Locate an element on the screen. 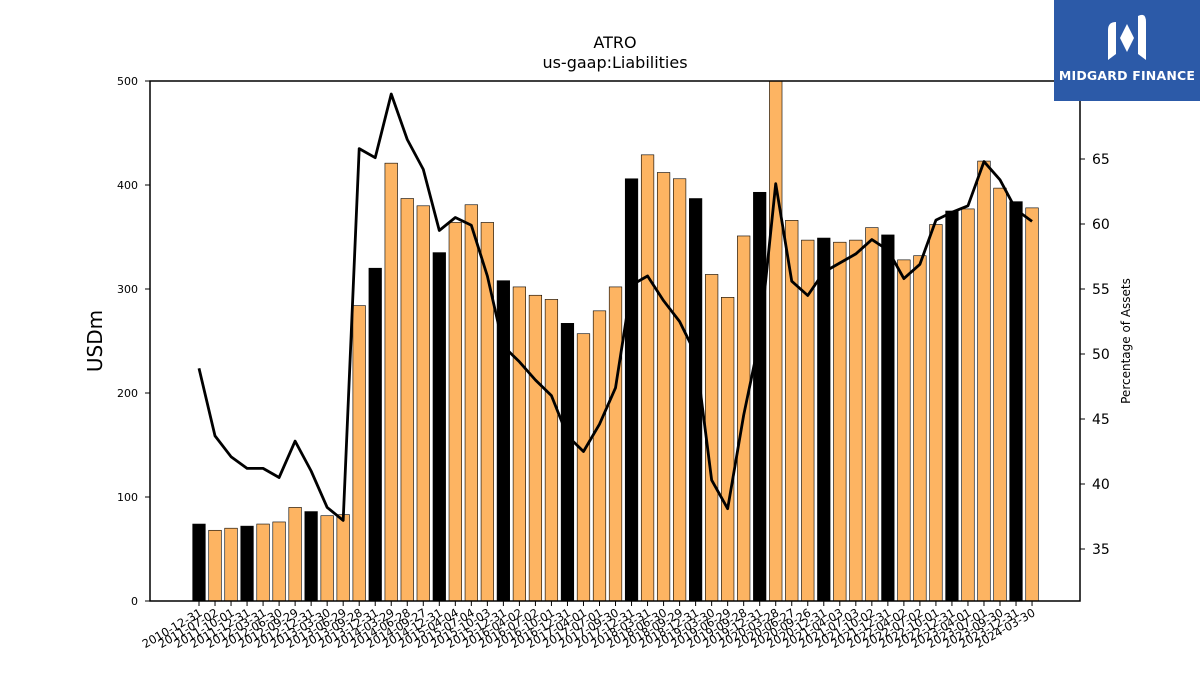 This screenshot has height=675, width=1200. y2-axis-label: Percentage of Assets is located at coordinates (1126, 341).